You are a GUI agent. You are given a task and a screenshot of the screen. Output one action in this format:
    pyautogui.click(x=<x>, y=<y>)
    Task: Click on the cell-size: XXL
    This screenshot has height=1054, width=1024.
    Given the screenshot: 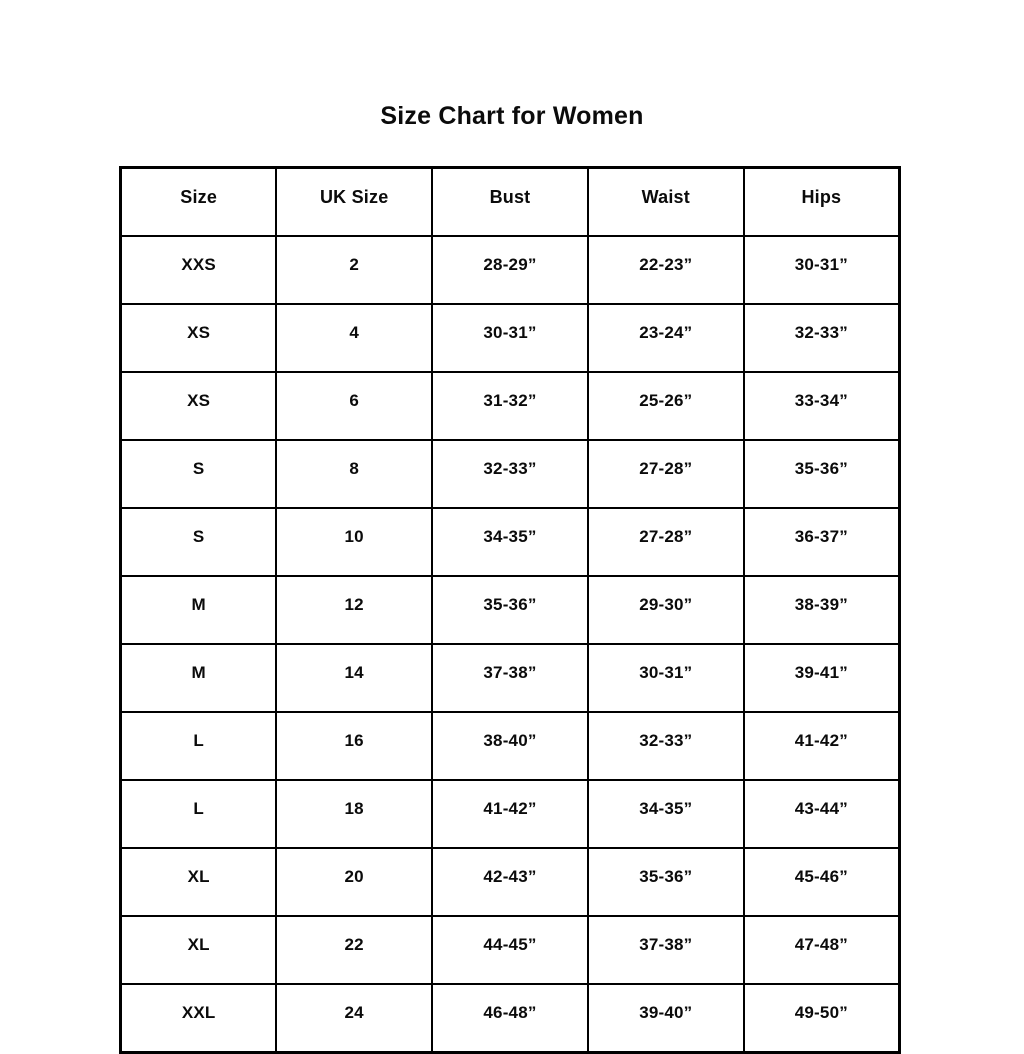 What is the action you would take?
    pyautogui.click(x=198, y=1018)
    